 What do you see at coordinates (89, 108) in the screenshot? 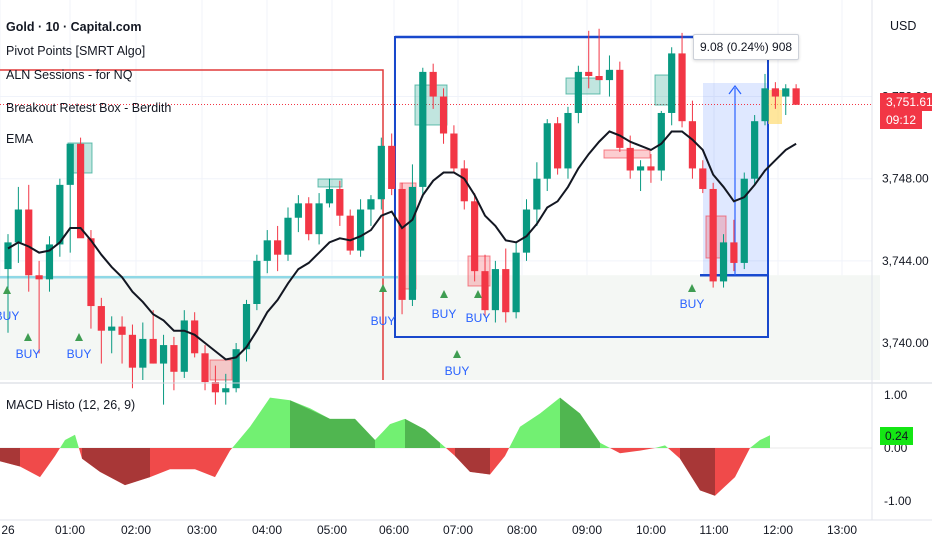
I see `legend-breakout-retest: Breakout Retest Box - Berdith` at bounding box center [89, 108].